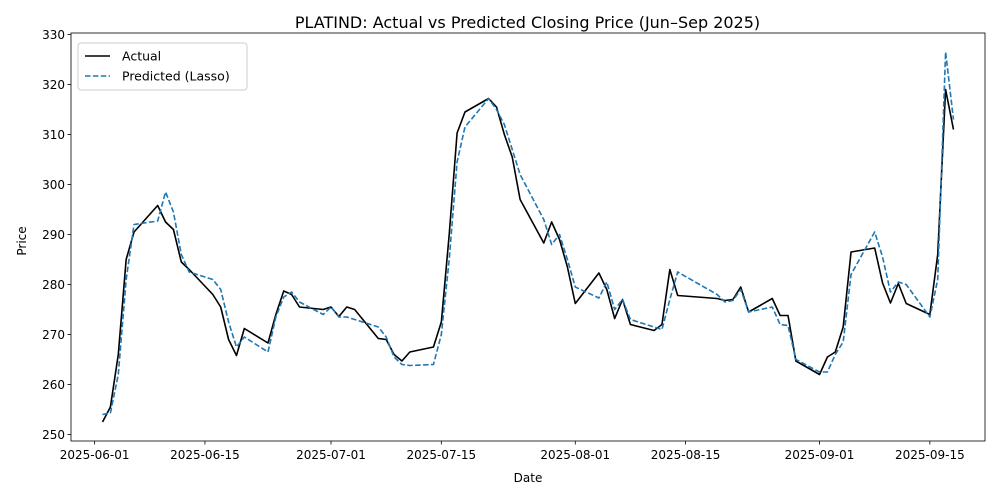  I want to click on x-tick-label: 2025-08-15, so click(686, 455).